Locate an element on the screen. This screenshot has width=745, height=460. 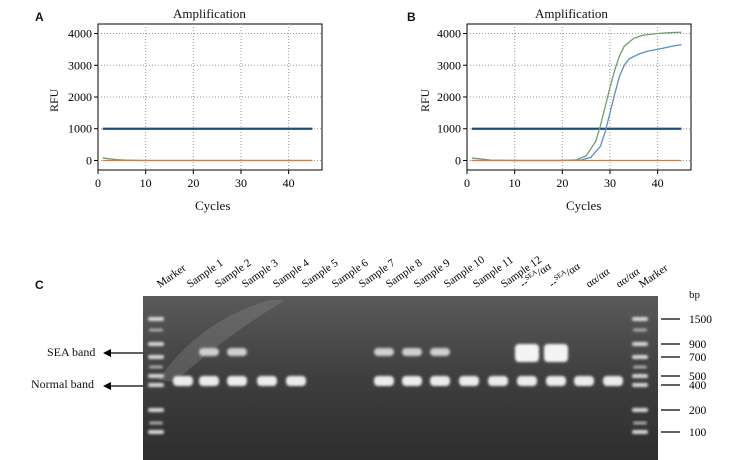
panel-a-chart: 0 10 20 30 40 0 1000 2000 3000 4000 is located at coordinates (195, 106).